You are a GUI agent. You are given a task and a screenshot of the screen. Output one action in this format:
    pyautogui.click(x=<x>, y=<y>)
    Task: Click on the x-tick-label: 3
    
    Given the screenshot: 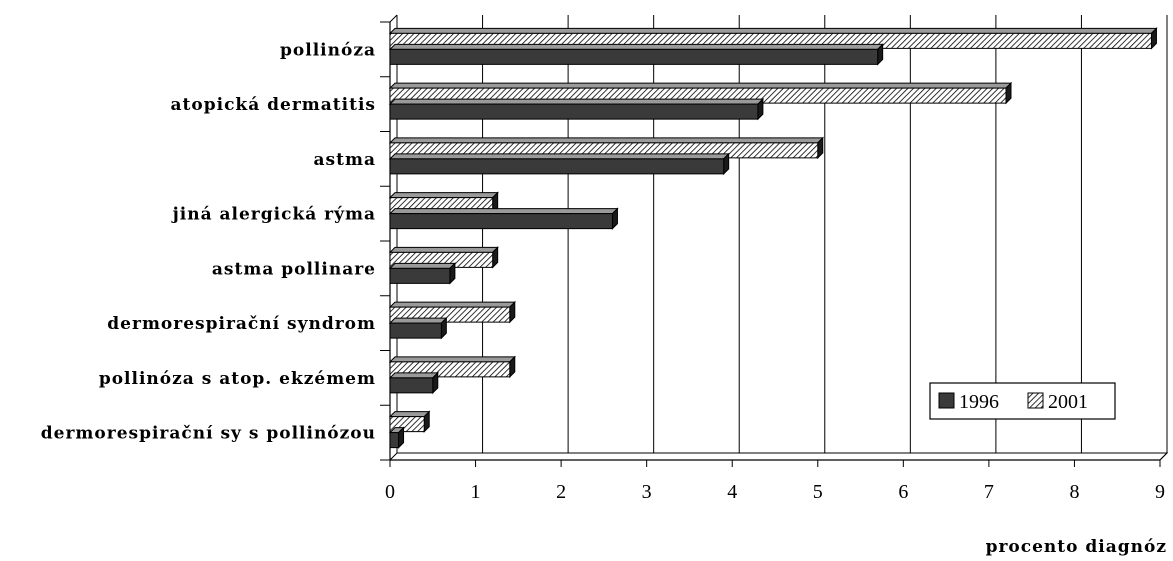 What is the action you would take?
    pyautogui.click(x=647, y=492)
    